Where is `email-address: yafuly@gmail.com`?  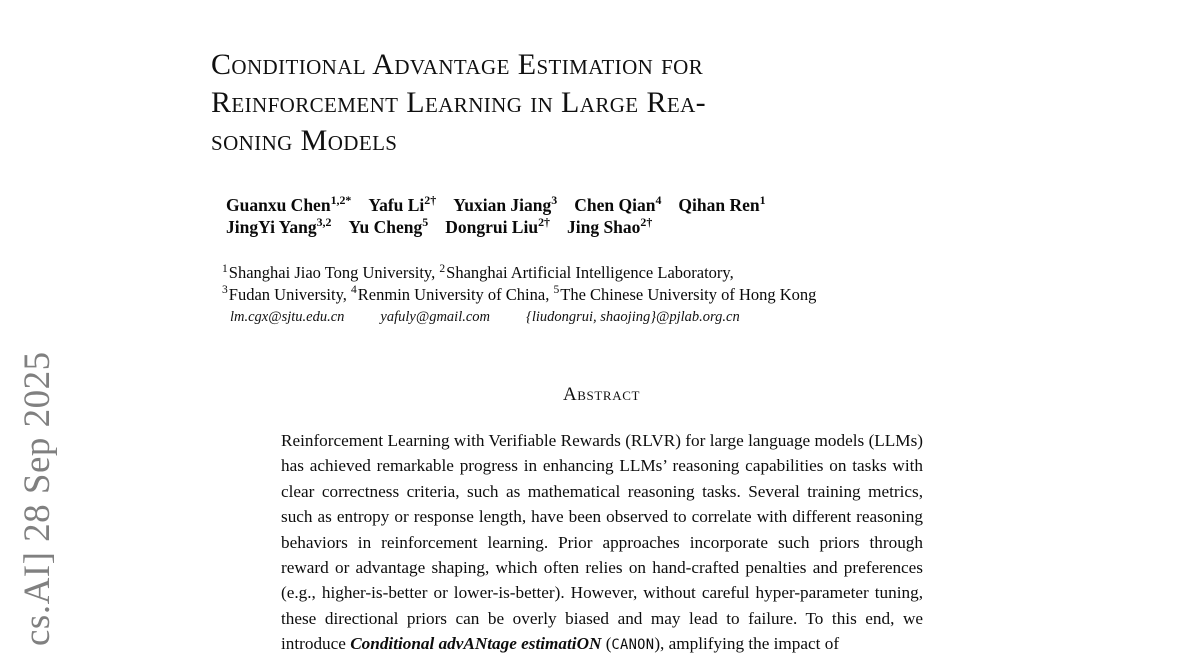
email-address: yafuly@gmail.com is located at coordinates (435, 317).